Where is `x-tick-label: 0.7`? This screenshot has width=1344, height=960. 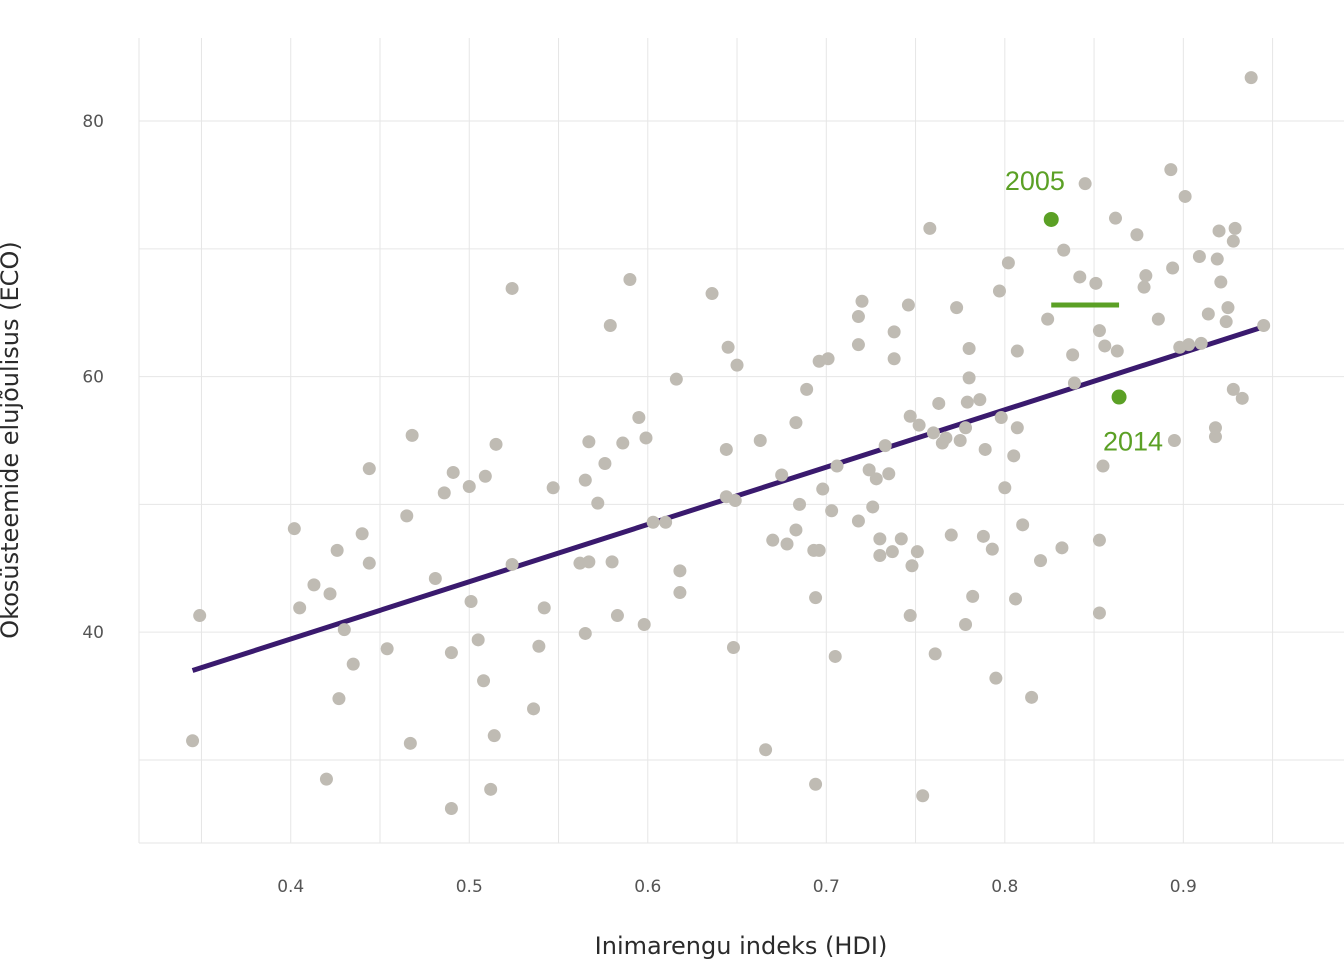
x-tick-label: 0.7 is located at coordinates (826, 887).